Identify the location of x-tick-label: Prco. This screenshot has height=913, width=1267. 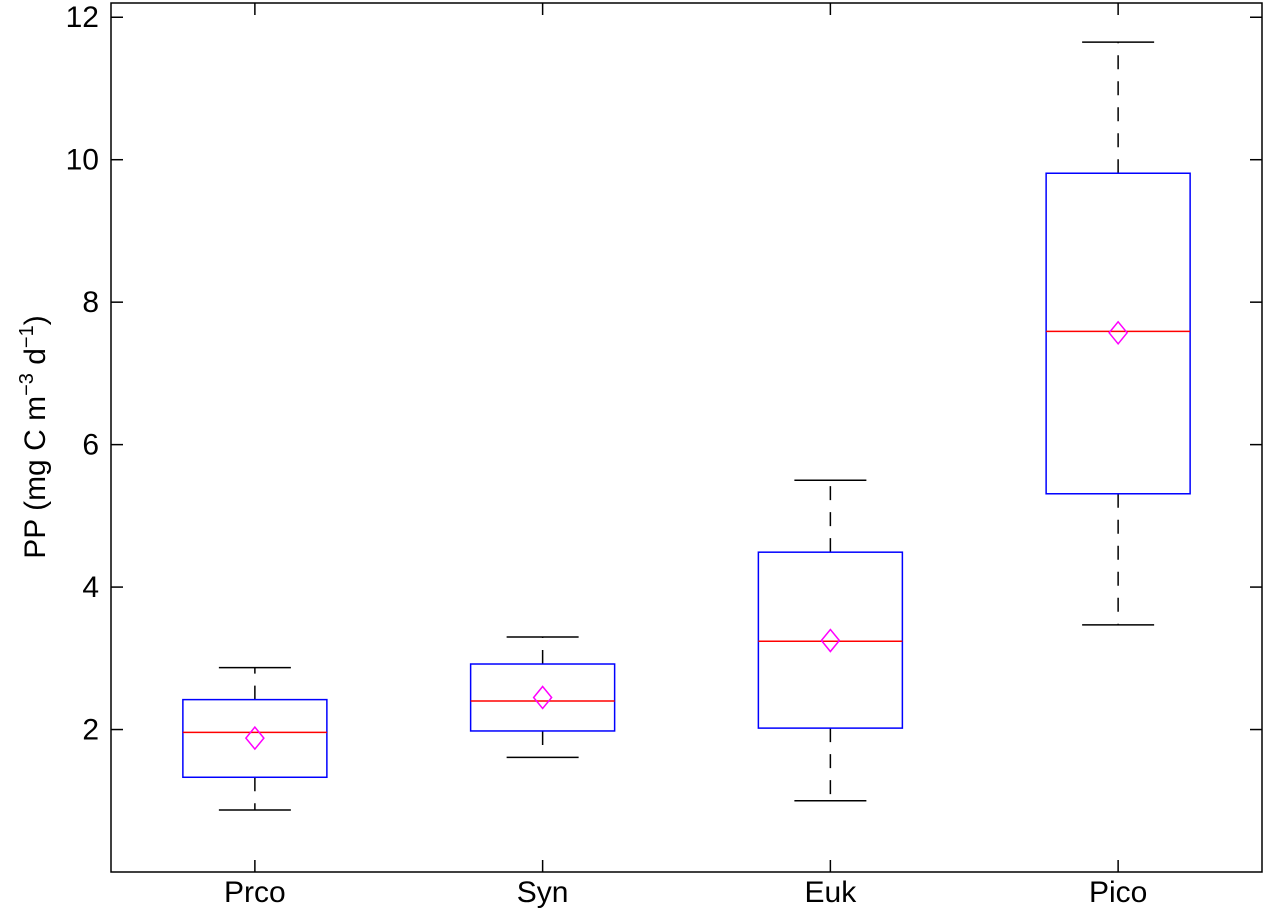
(255, 892).